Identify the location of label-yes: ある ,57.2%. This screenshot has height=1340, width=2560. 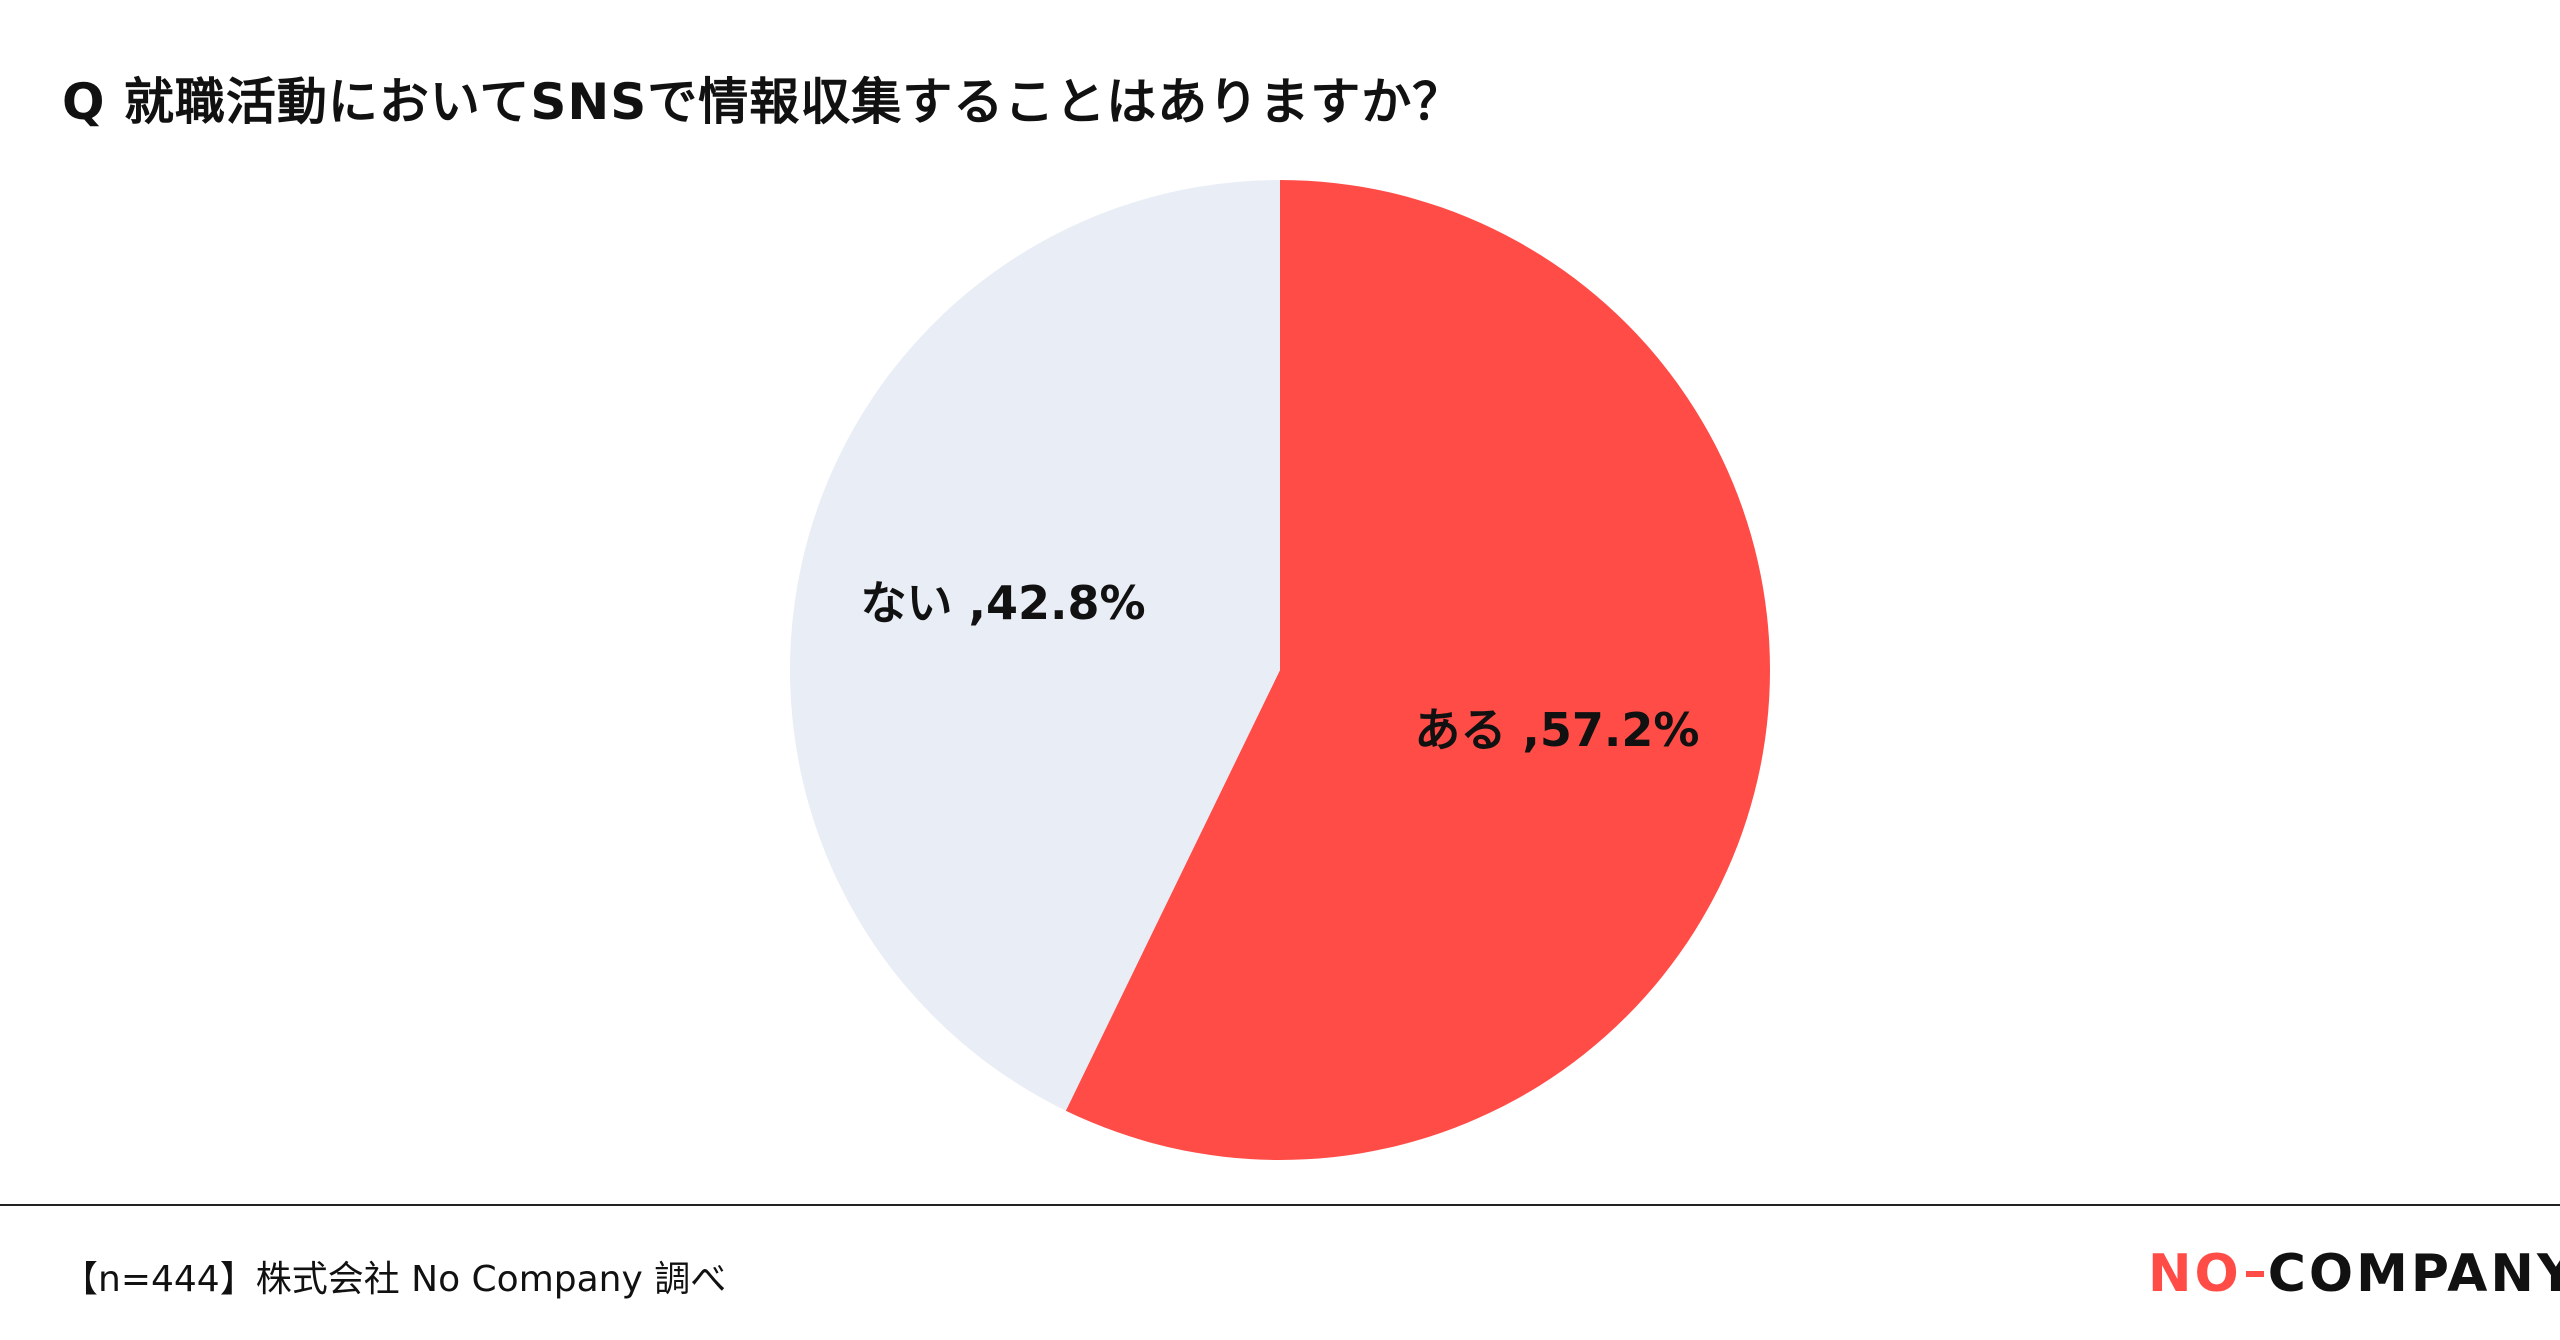
(1556, 730).